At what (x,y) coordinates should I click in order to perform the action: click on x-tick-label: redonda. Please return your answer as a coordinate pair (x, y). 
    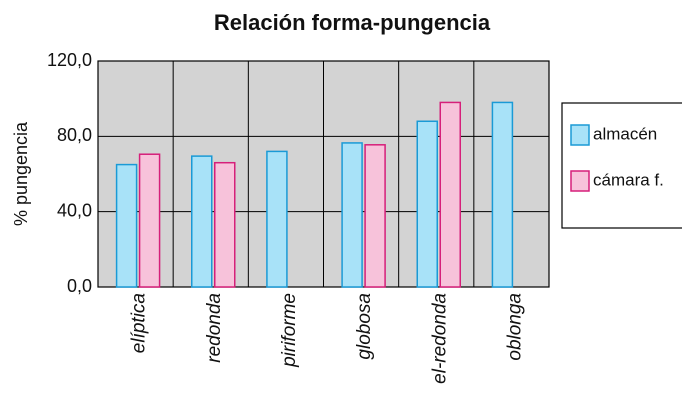
    Looking at the image, I should click on (214, 328).